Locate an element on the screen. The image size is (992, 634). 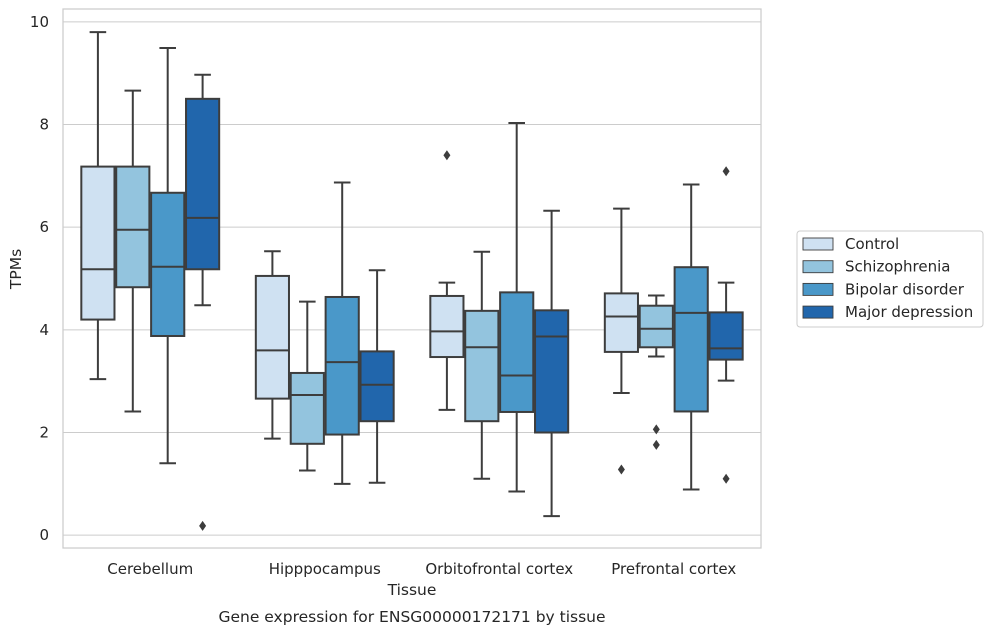
y-tick-label: 4 is located at coordinates (44, 330).